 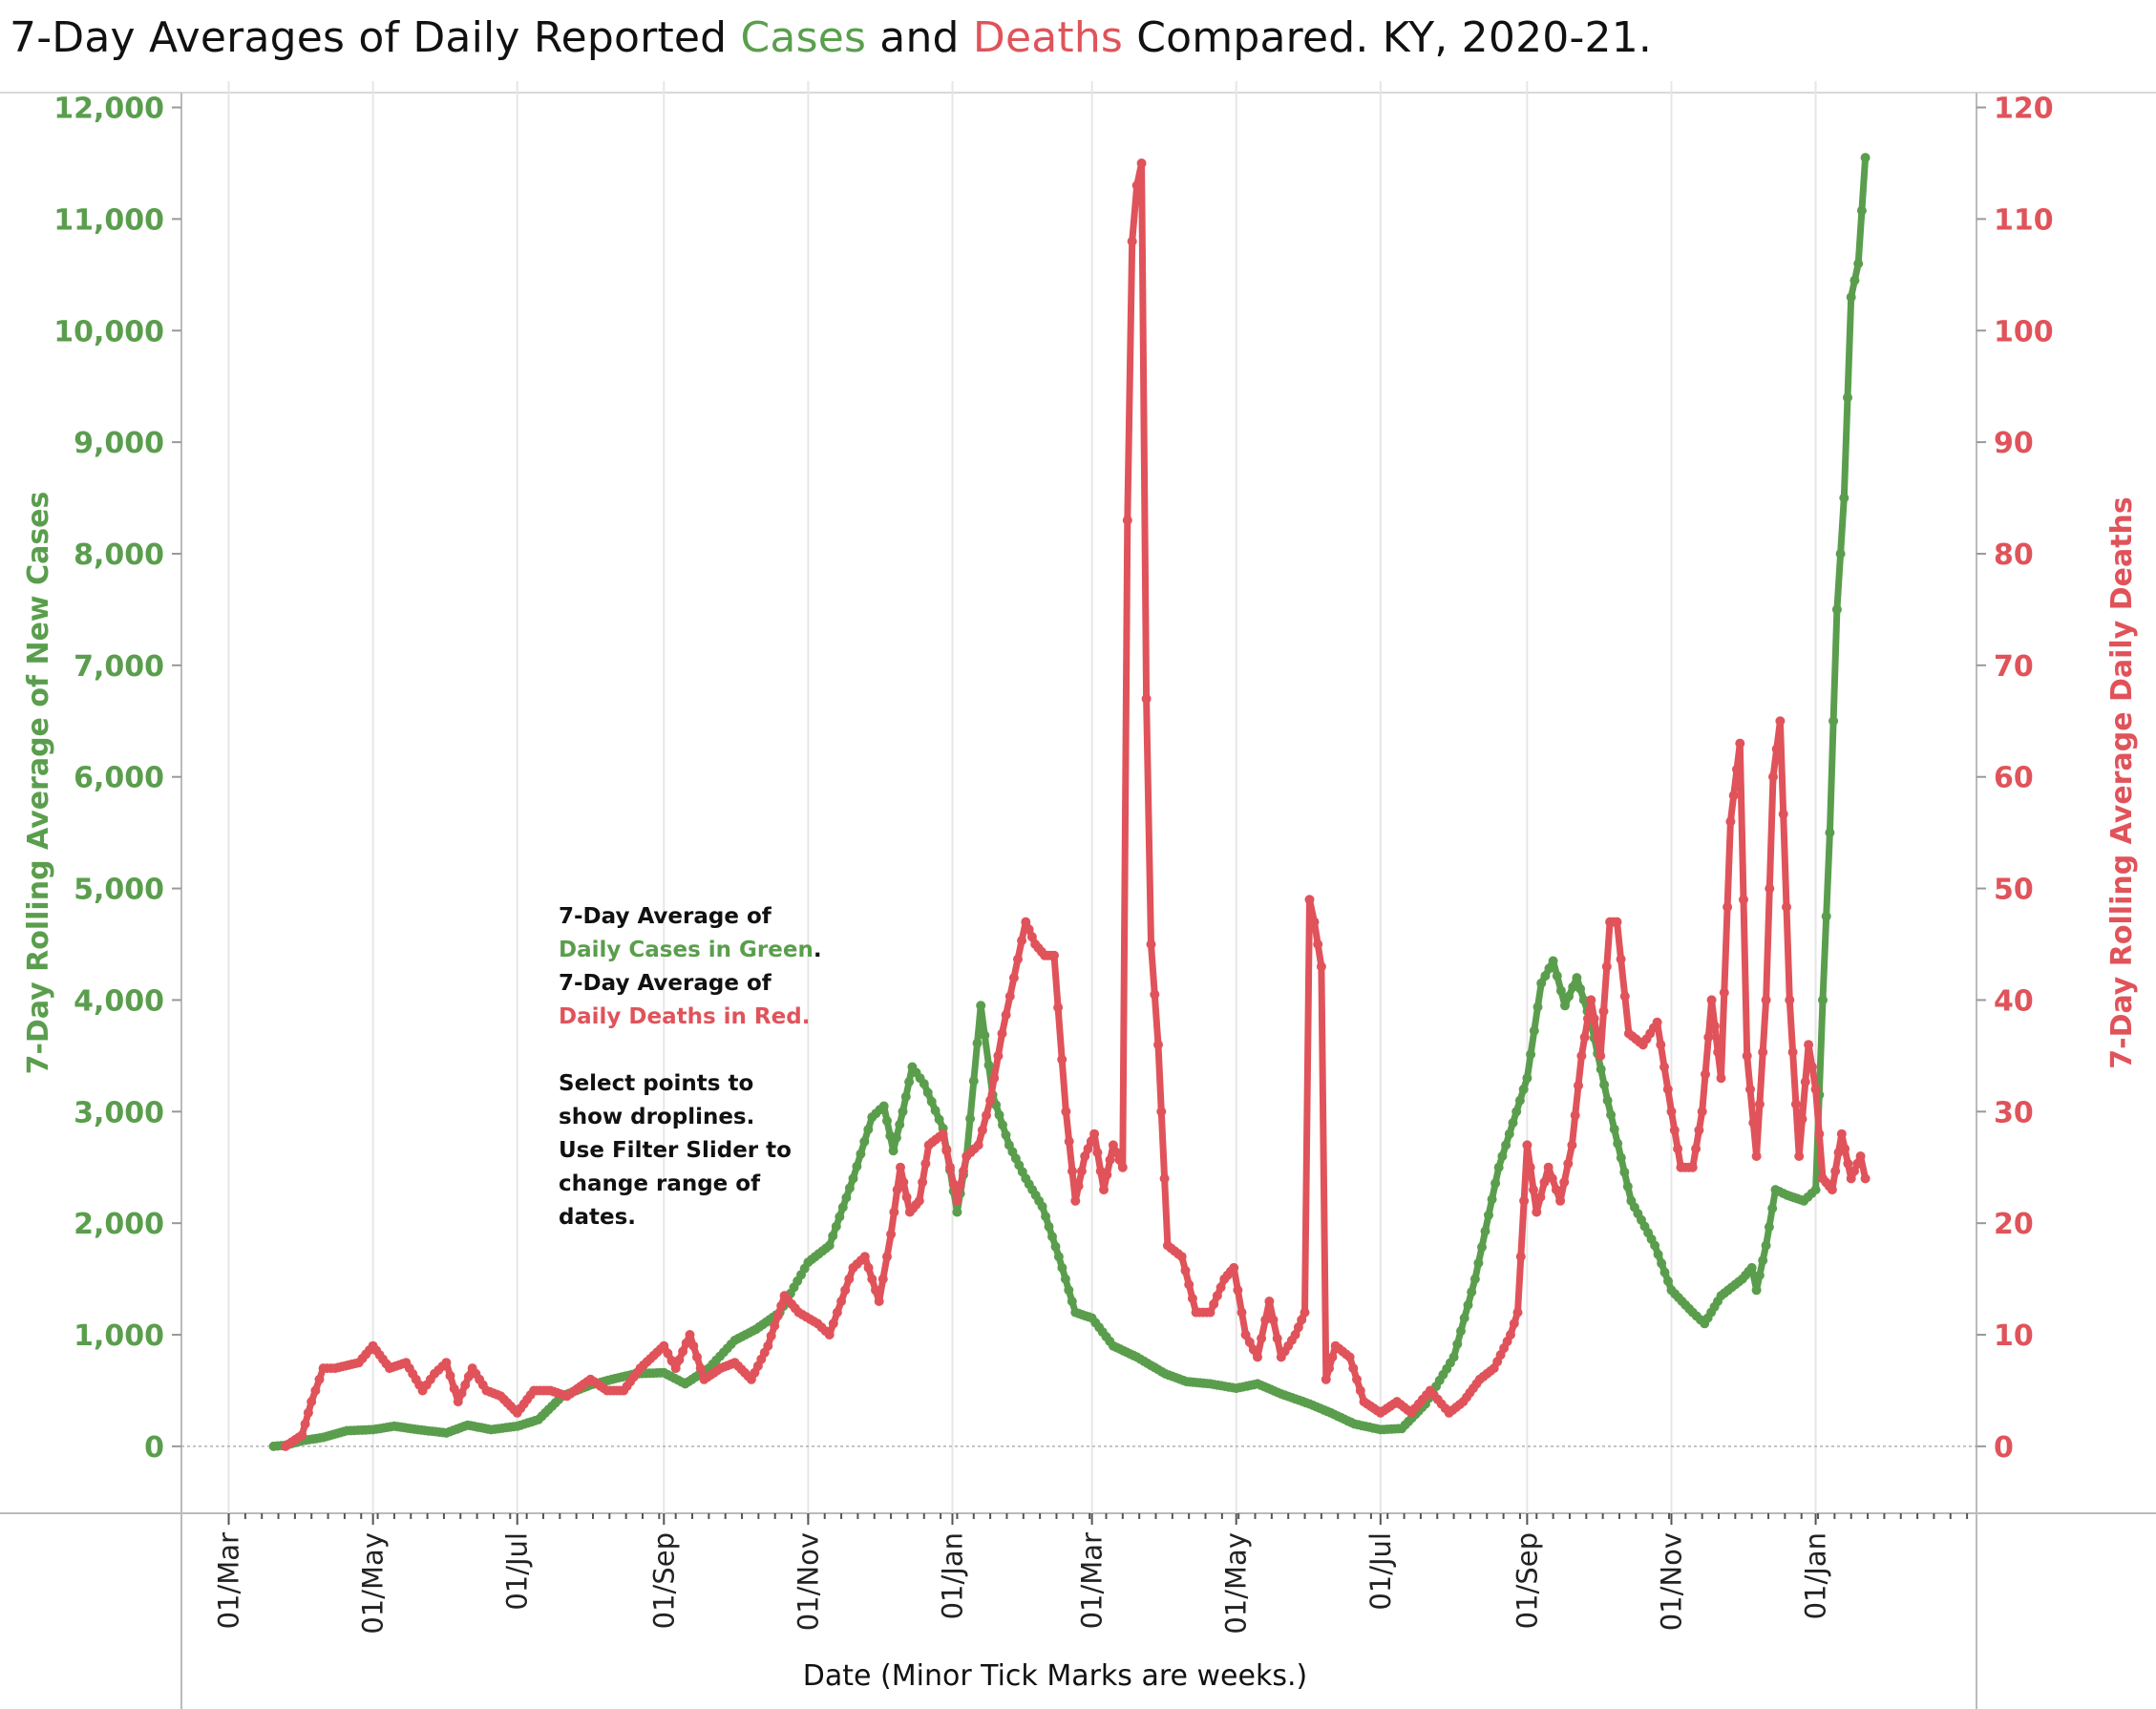 I want to click on annotation-line5: Select points to, so click(x=657, y=1083).